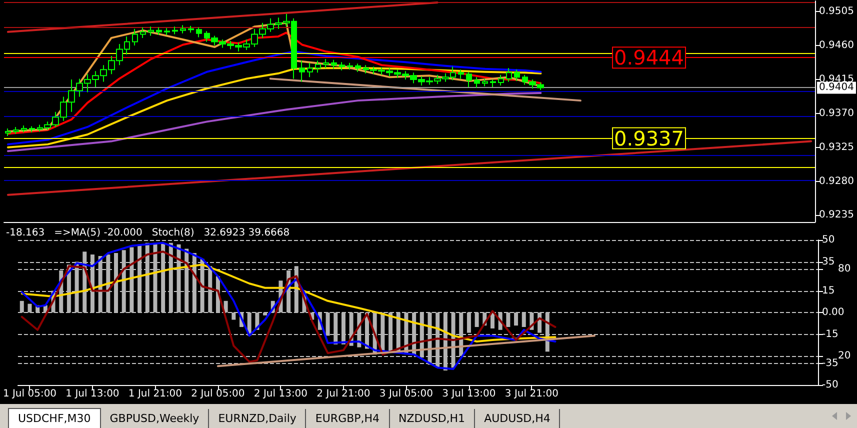 This screenshot has width=857, height=428. Describe the element at coordinates (836, 181) in the screenshot. I see `y-tick-label: 0.9280` at that location.